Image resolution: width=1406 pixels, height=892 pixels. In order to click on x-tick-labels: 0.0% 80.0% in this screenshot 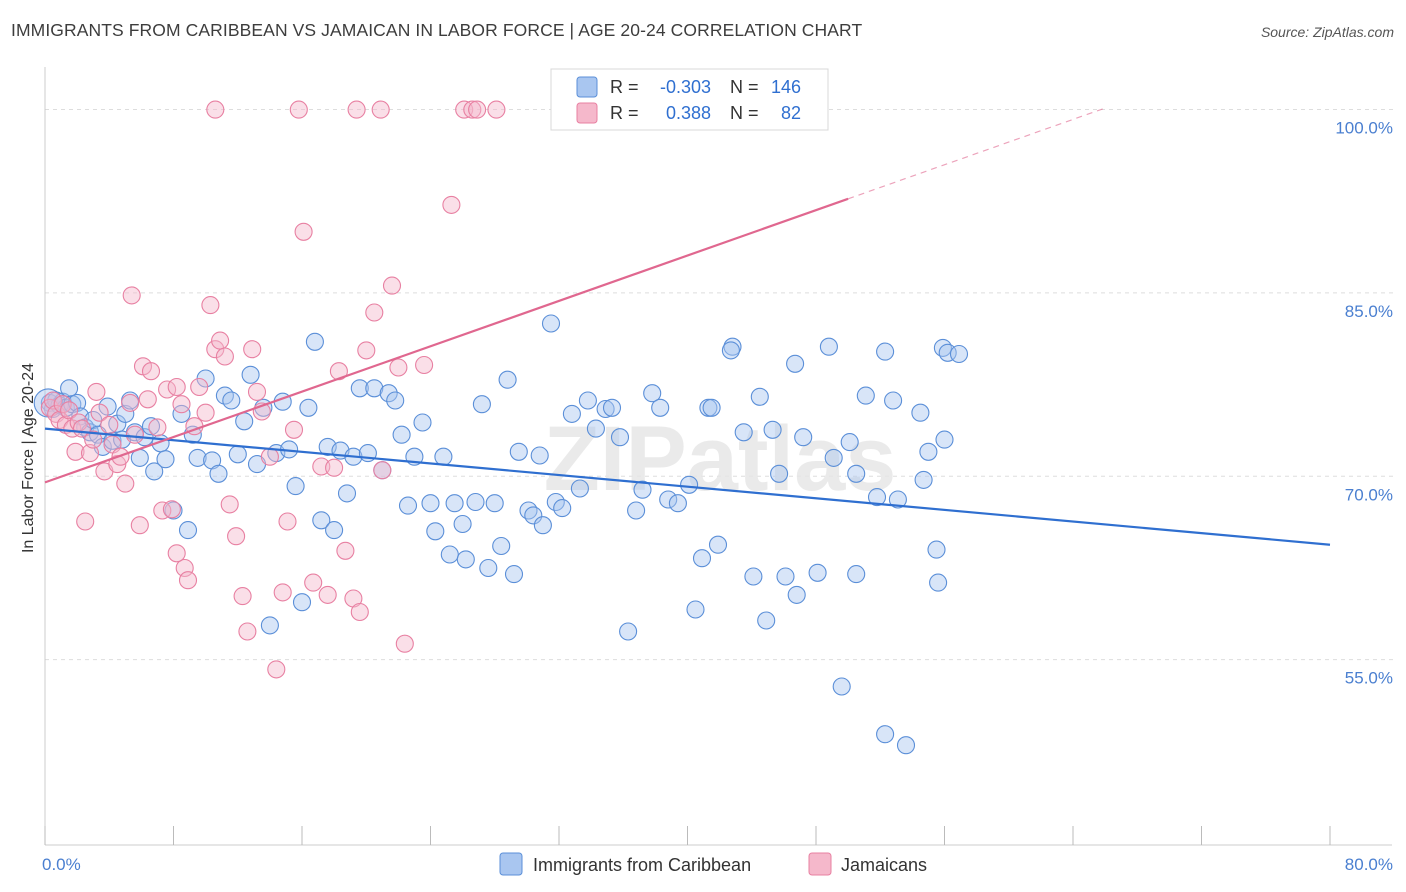, I will do `click(717, 864)`.